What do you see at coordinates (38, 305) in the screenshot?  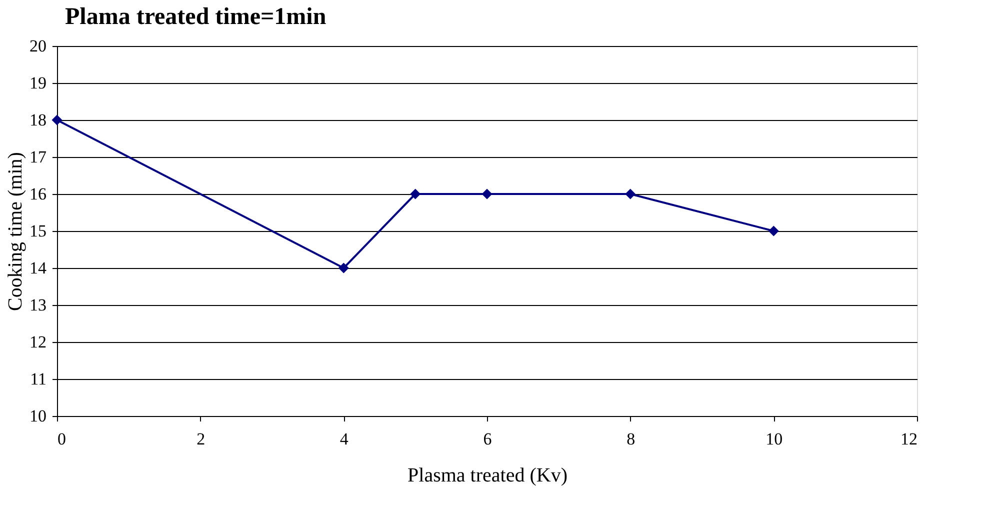 I see `y-tick-label: 13` at bounding box center [38, 305].